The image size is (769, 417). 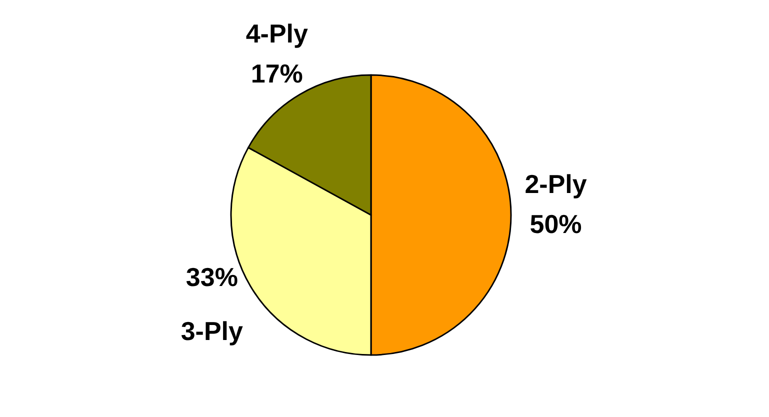 What do you see at coordinates (276, 73) in the screenshot?
I see `data-label: 17%` at bounding box center [276, 73].